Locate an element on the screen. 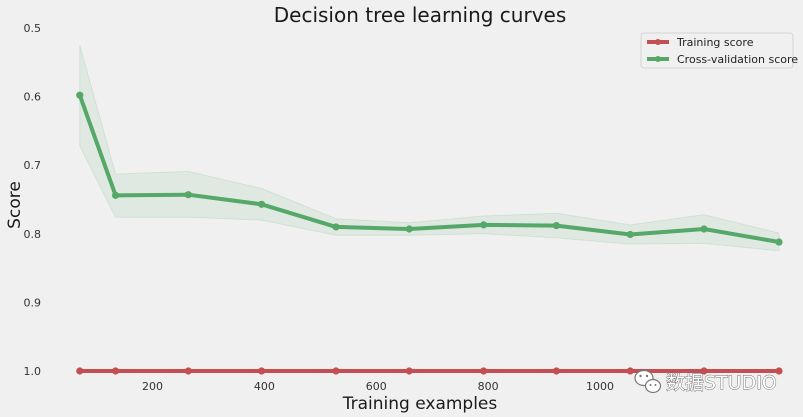 This screenshot has width=803, height=417. chart-title: Decision tree learning curves is located at coordinates (420, 15).